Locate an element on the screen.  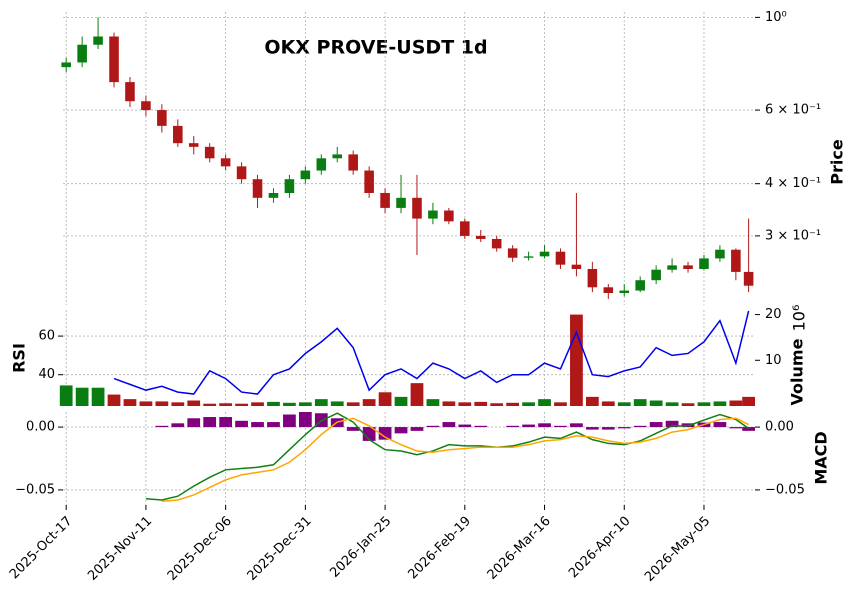
y-tick-label: 6 × 10⁻¹ is located at coordinates (793, 110).